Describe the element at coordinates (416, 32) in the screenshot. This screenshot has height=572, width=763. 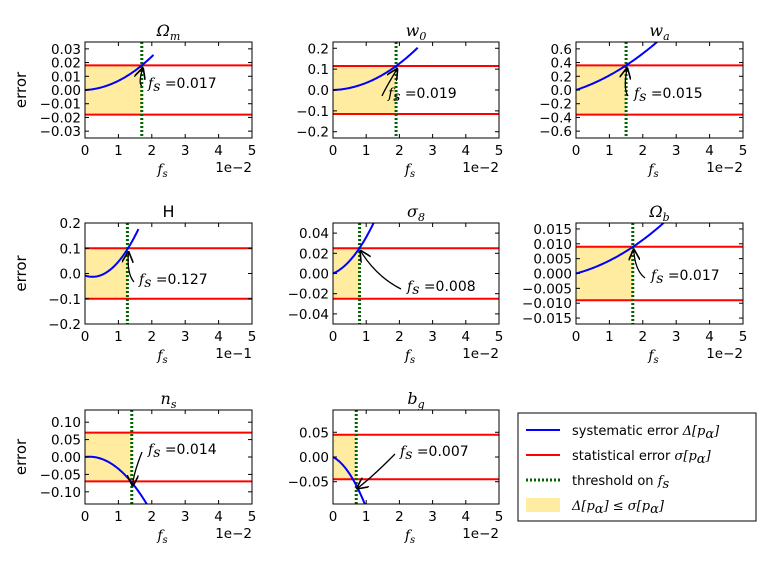
I see `panel-title: w0` at that location.